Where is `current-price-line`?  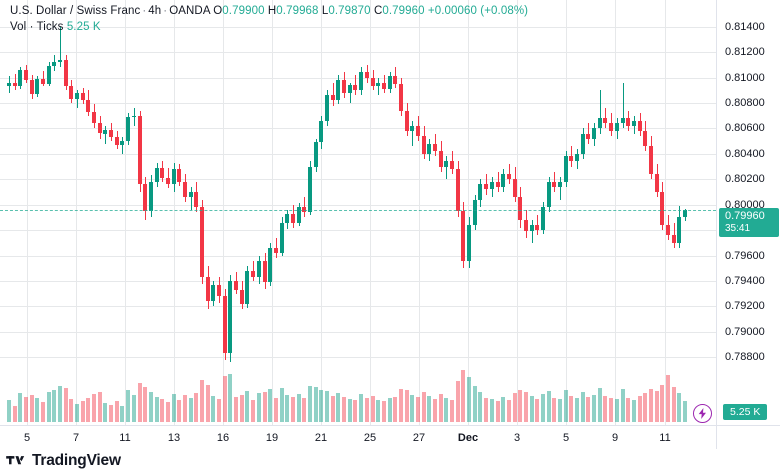 current-price-line is located at coordinates (358, 210).